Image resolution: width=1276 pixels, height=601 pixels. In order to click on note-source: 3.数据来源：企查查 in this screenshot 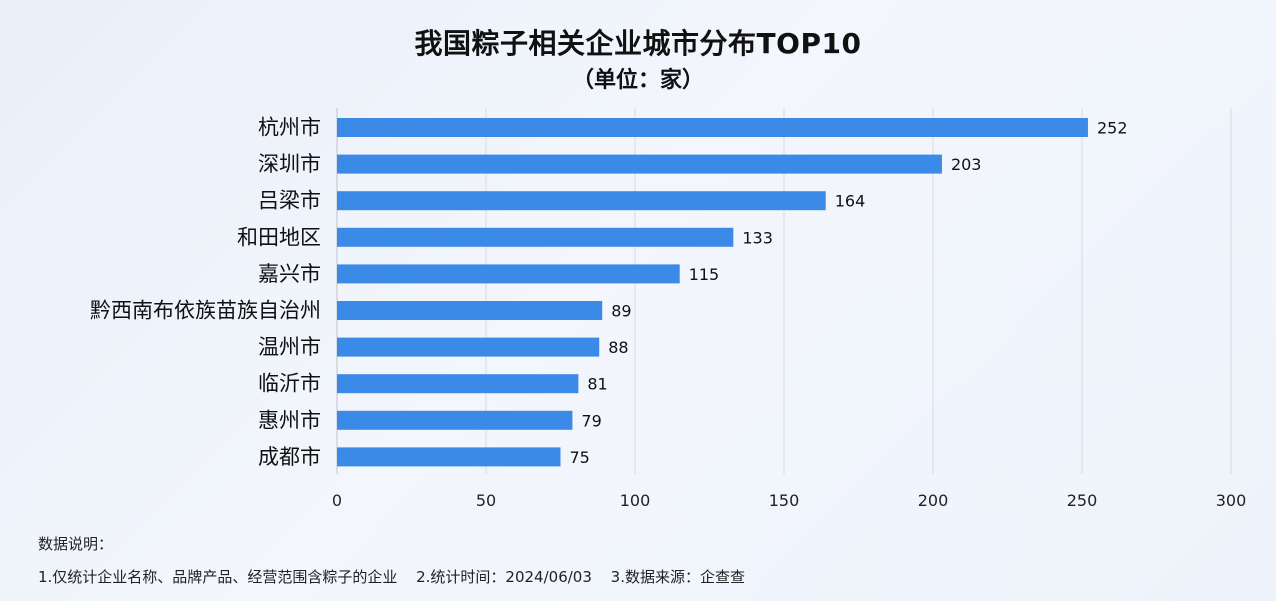, I will do `click(677, 577)`.